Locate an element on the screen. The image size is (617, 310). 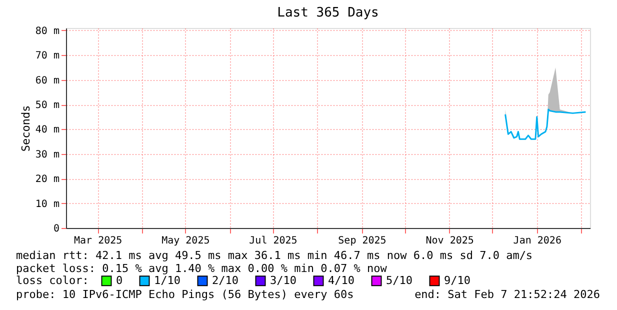
y-tick-label: 30 m is located at coordinates (47, 154).